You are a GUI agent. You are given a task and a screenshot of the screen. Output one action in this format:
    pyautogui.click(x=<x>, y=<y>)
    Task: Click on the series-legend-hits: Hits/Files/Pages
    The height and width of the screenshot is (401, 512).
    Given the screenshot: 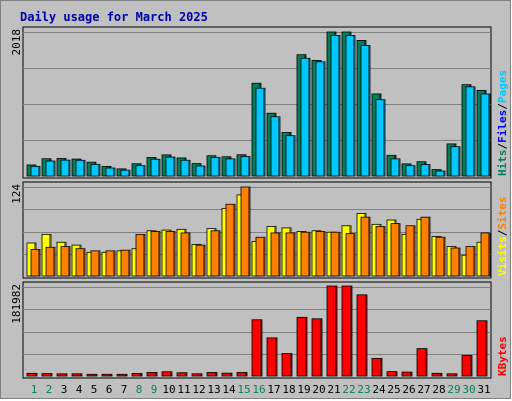 What is the action you would take?
    pyautogui.click(x=502, y=123)
    